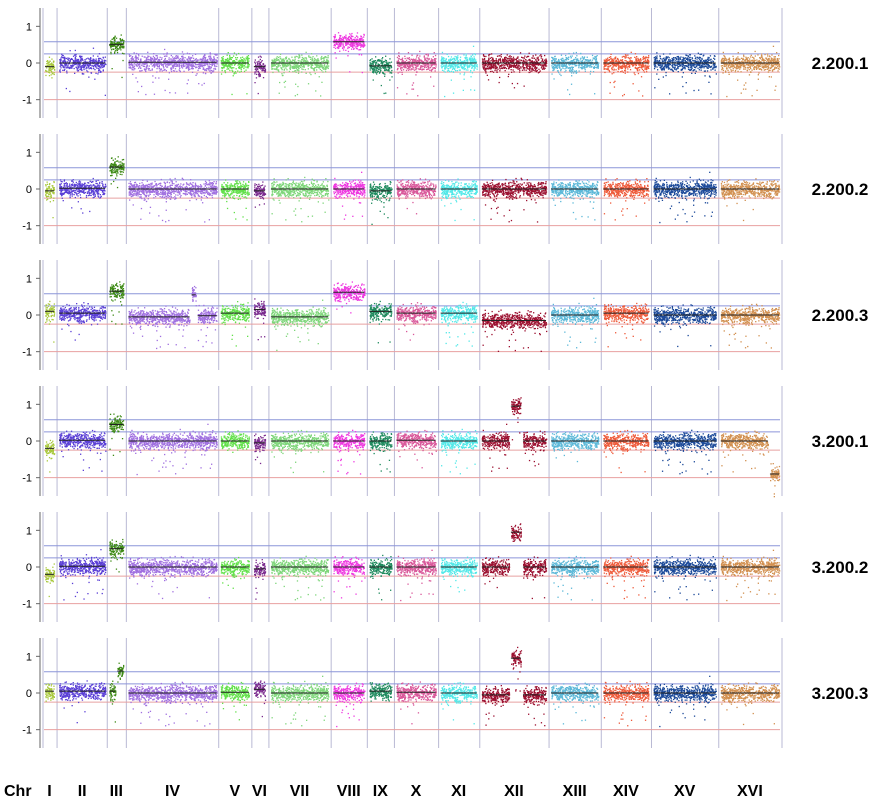  I want to click on probe-points-III, so click(116, 56).